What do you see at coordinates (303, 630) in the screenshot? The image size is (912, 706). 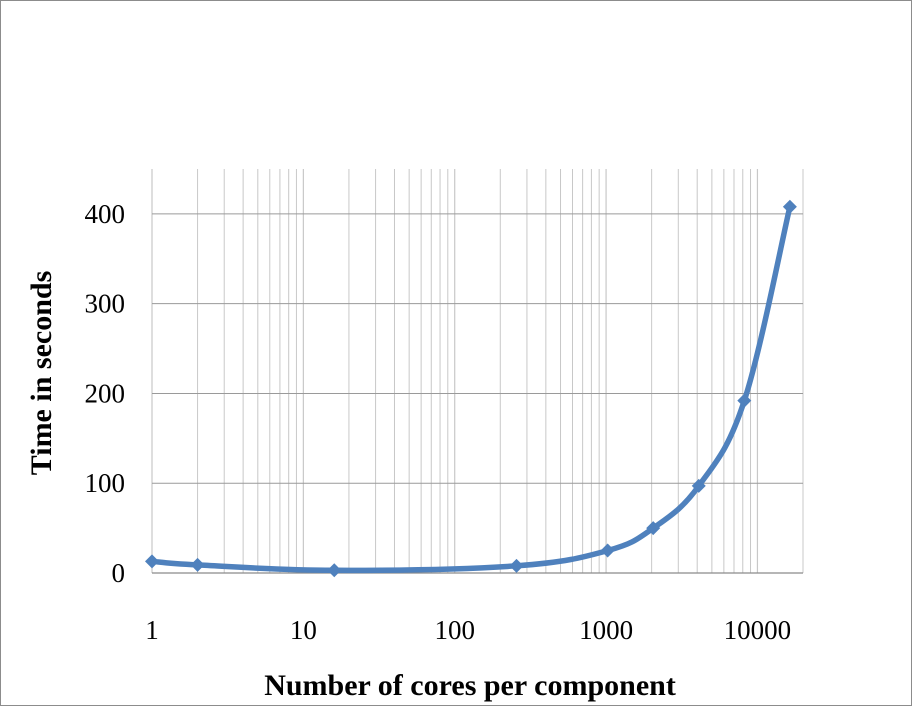 I see `x-tick-label: 10` at bounding box center [303, 630].